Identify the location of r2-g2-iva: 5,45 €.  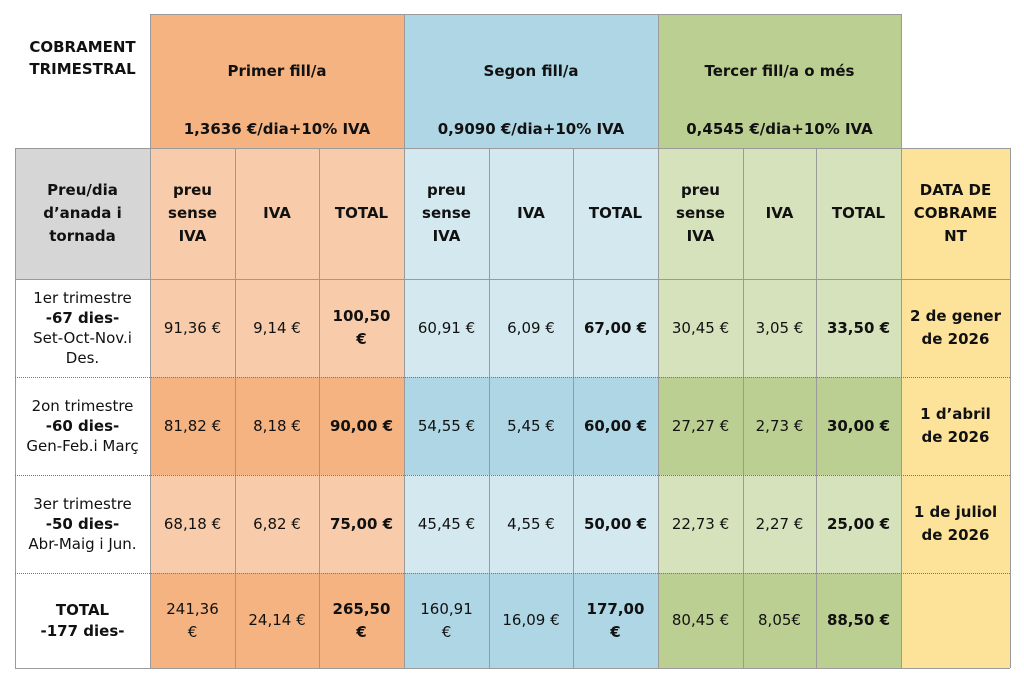
(531, 426).